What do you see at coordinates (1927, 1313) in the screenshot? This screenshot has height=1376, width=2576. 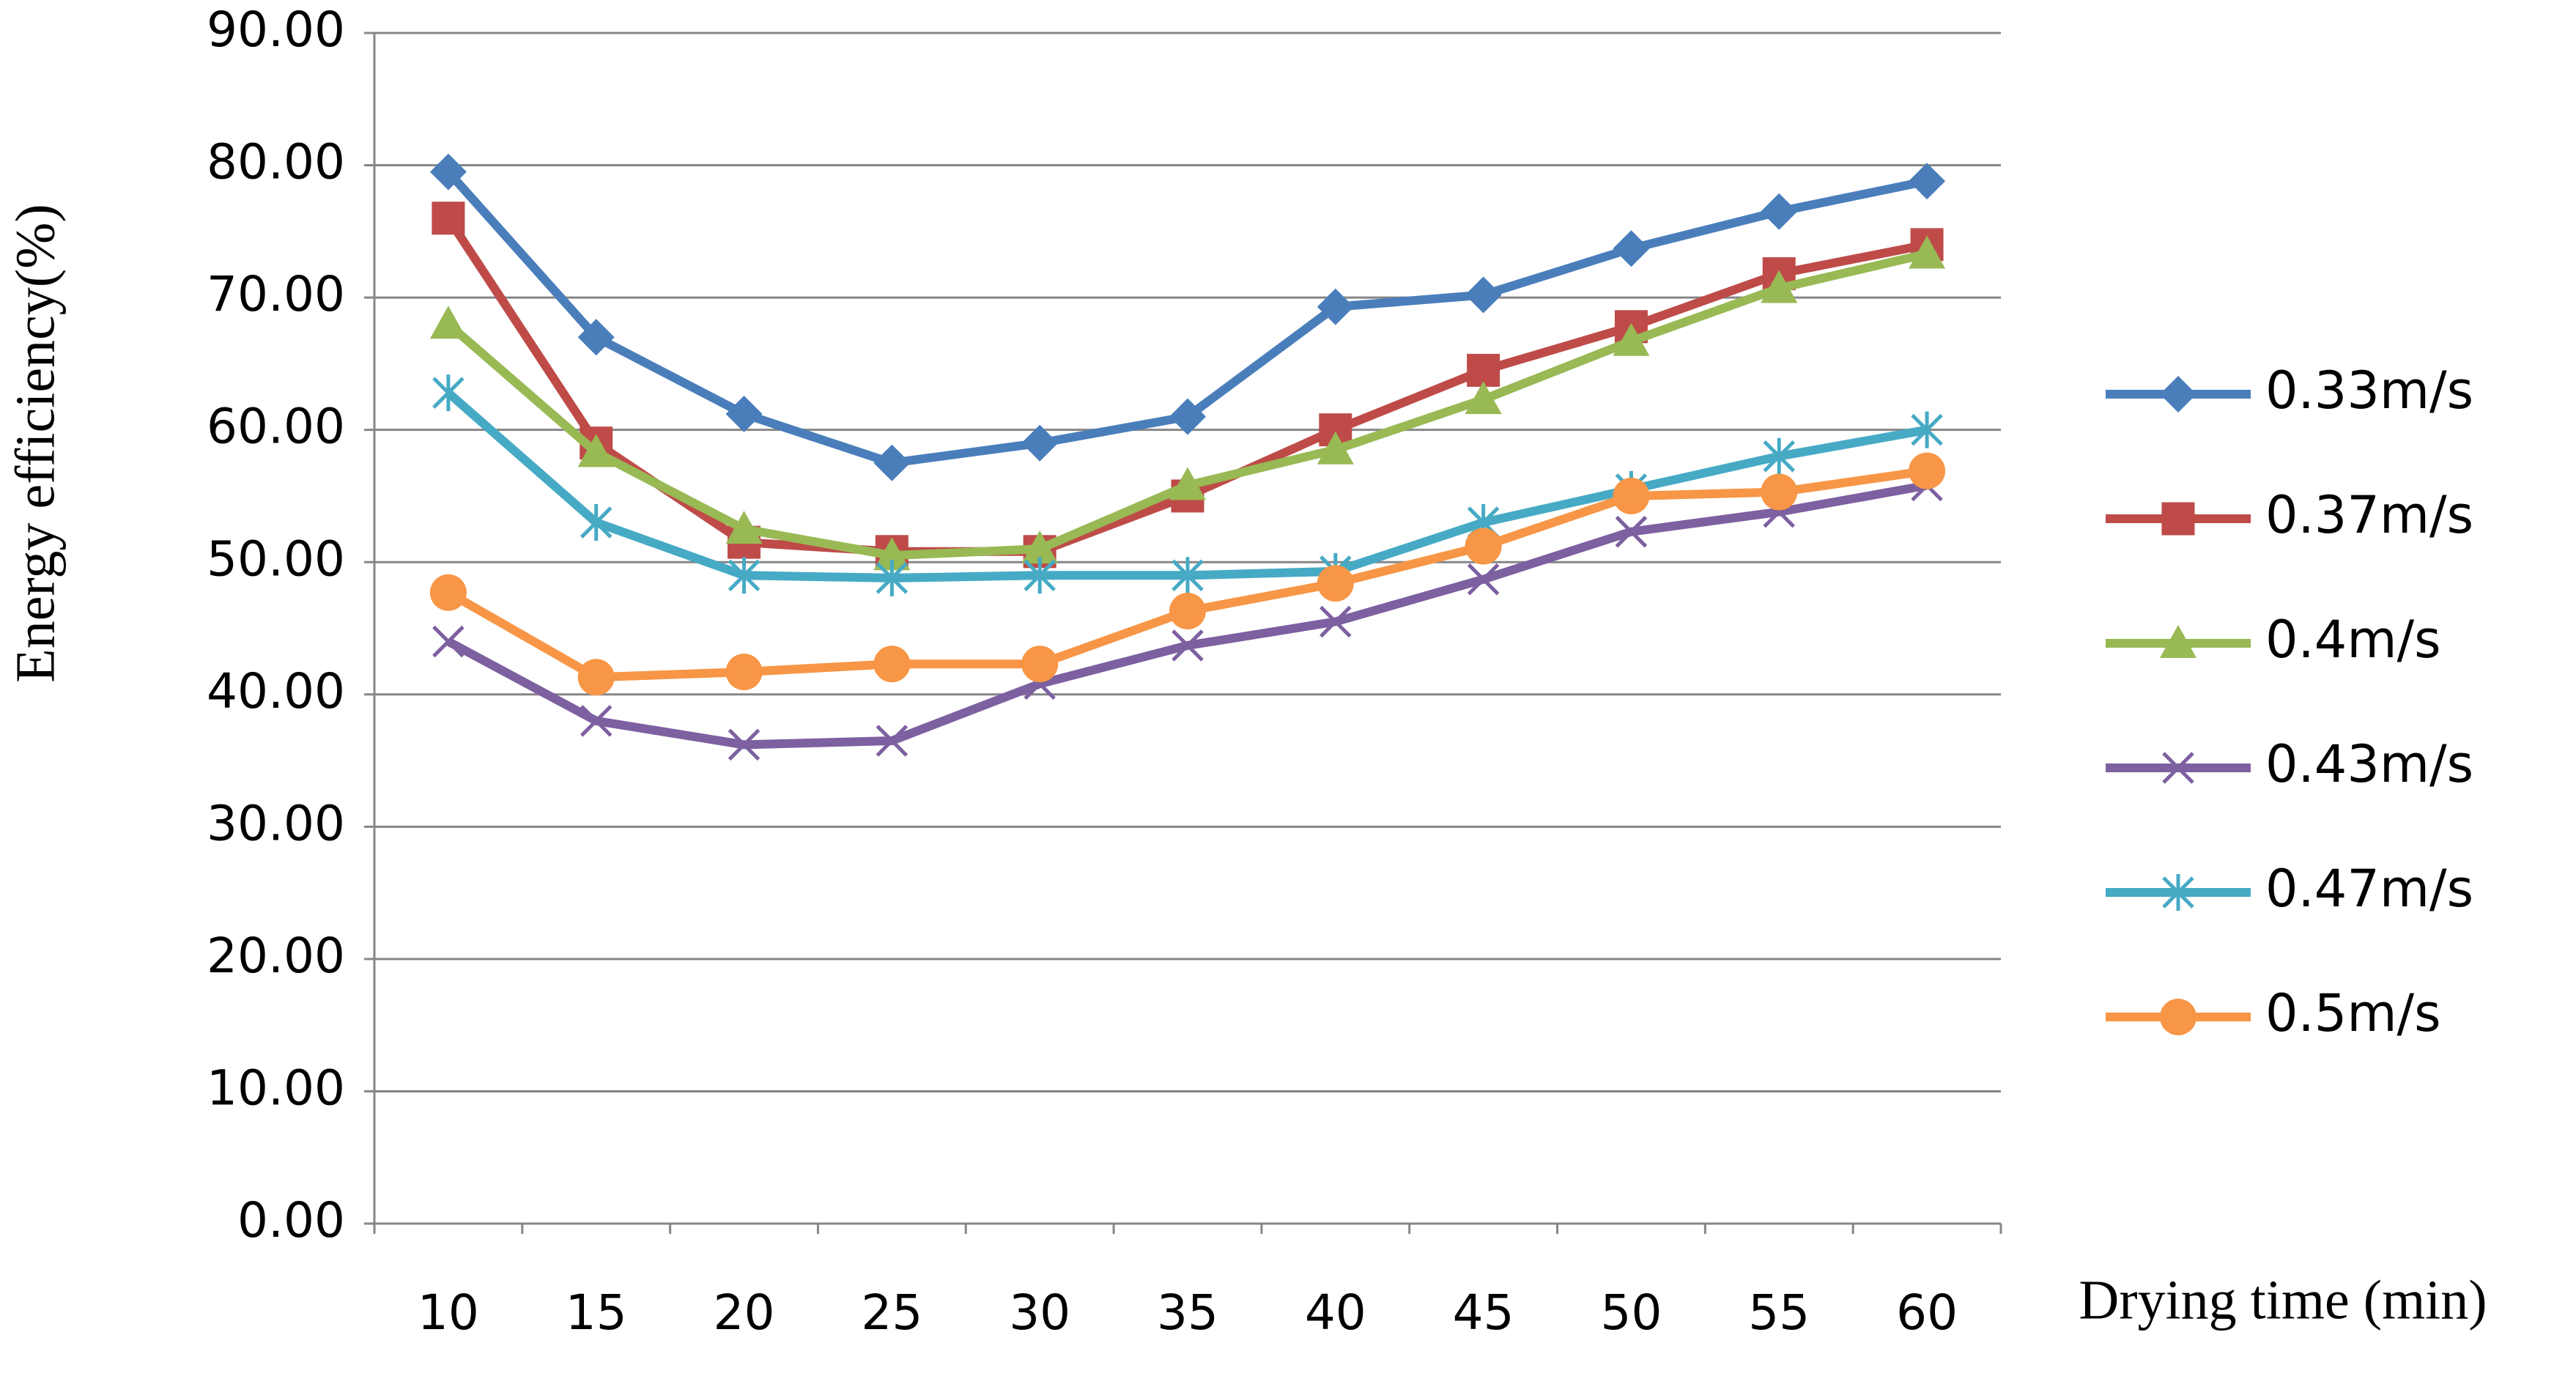 I see `x-tick-label: 60` at bounding box center [1927, 1313].